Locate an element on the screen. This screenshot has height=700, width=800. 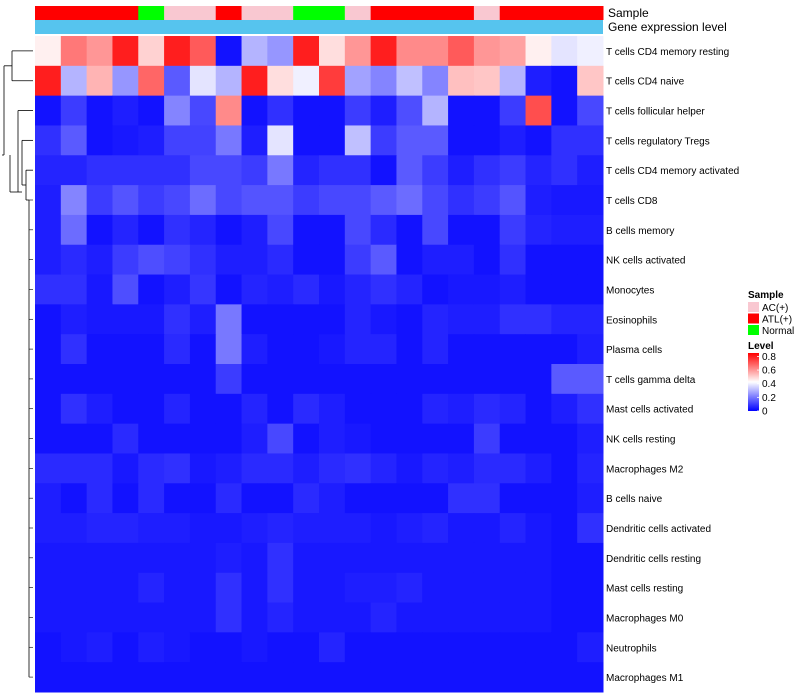
row-label-neutrophils: Neutrophils is located at coordinates (631, 648).